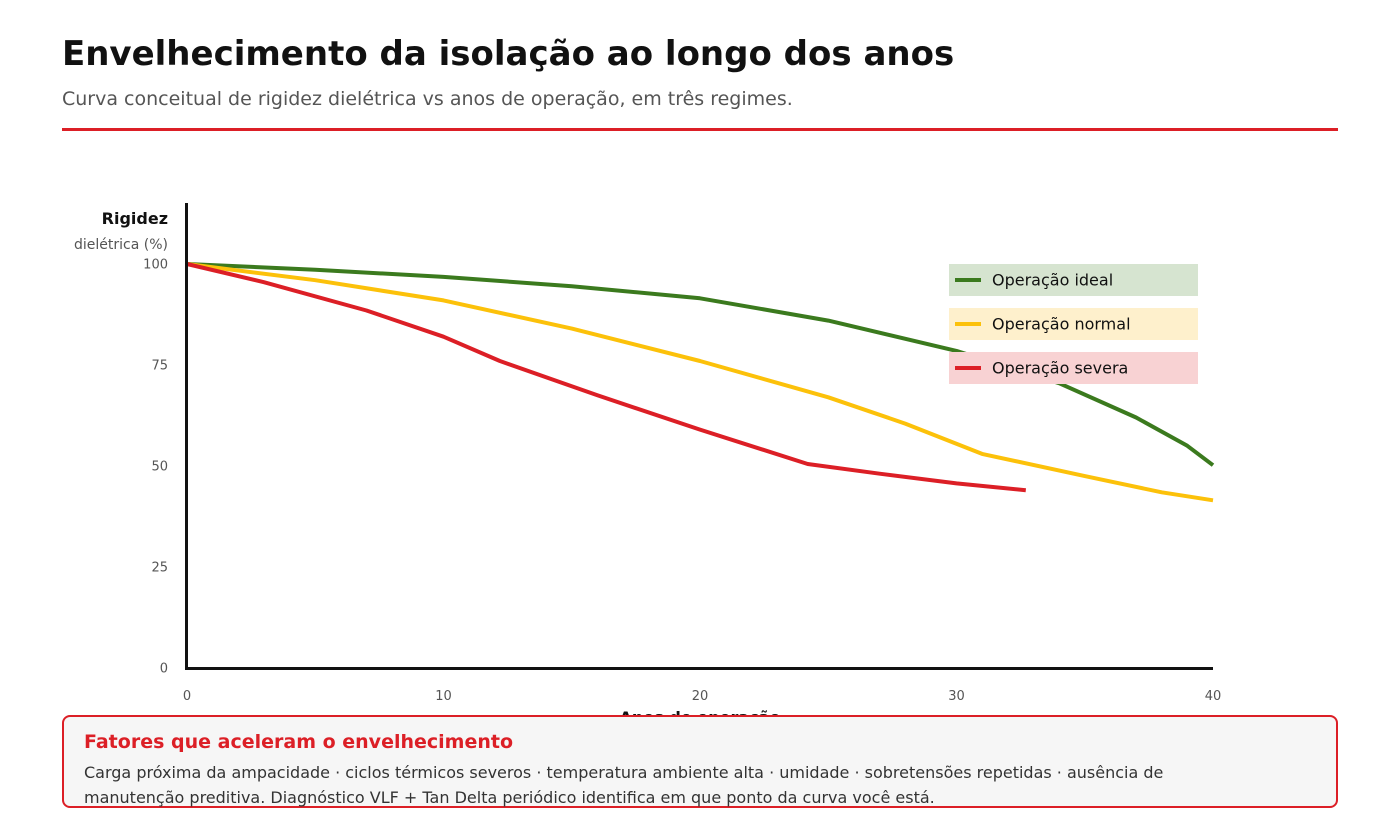 This screenshot has width=1400, height=840. I want to click on legend-item-operacao-normal: Operação normal, so click(1073, 324).